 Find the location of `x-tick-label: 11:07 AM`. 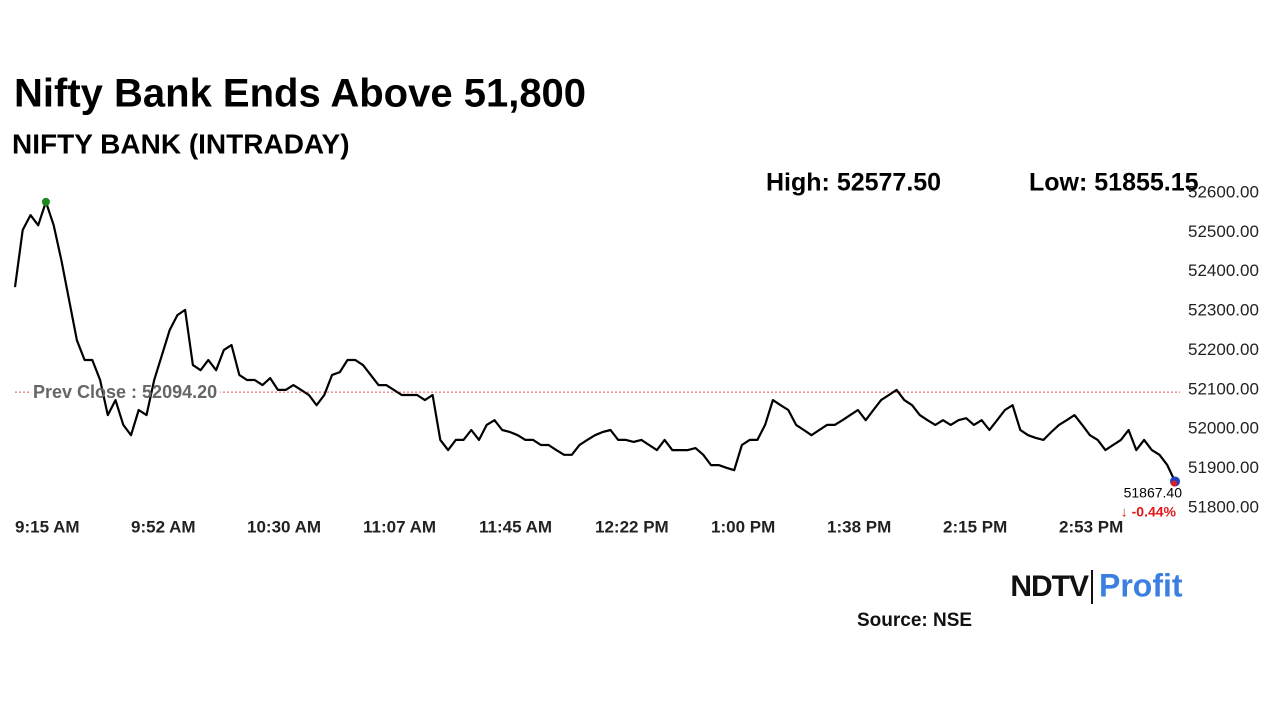

x-tick-label: 11:07 AM is located at coordinates (399, 526).